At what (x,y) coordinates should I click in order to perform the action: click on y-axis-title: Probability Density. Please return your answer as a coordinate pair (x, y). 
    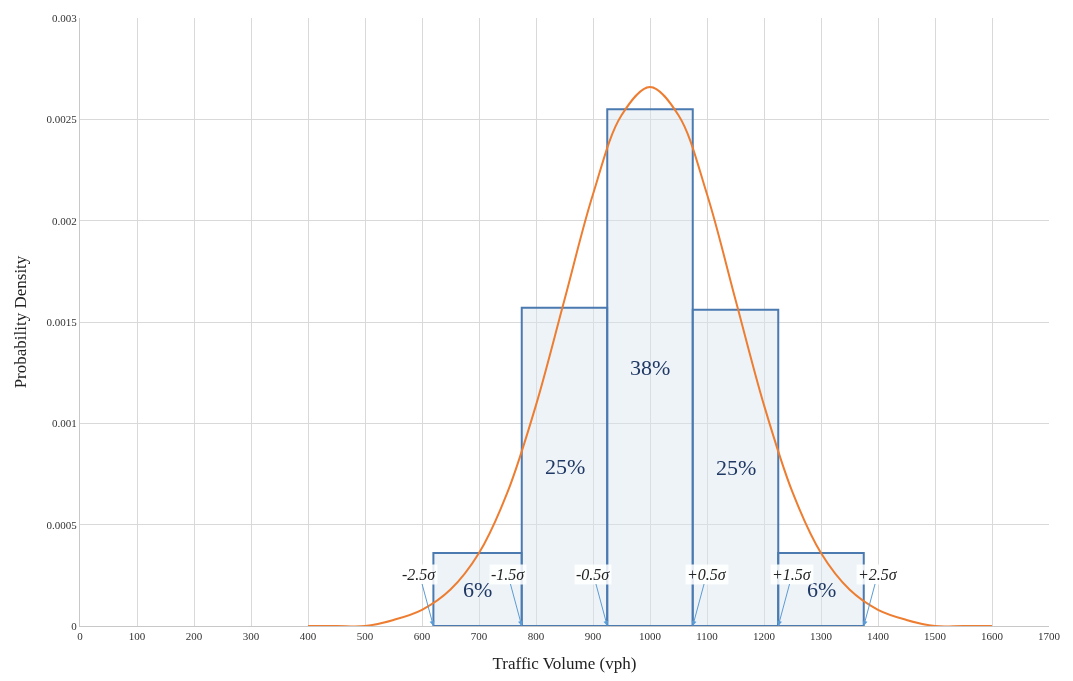
    Looking at the image, I should click on (21, 322).